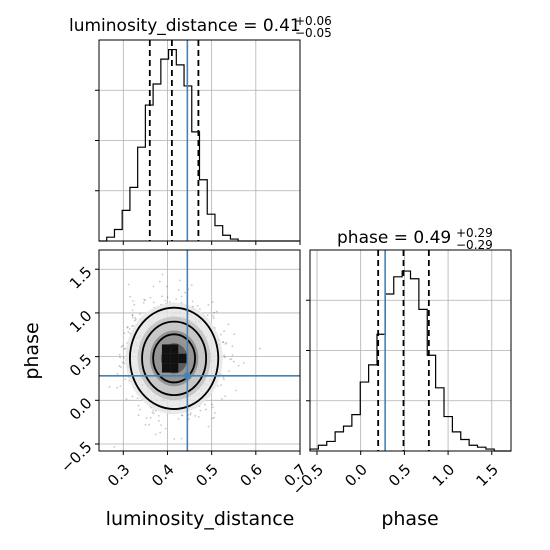 The width and height of the screenshot is (550, 550). Describe the element at coordinates (32, 350) in the screenshot. I see `ylabel-phase: phase` at that location.